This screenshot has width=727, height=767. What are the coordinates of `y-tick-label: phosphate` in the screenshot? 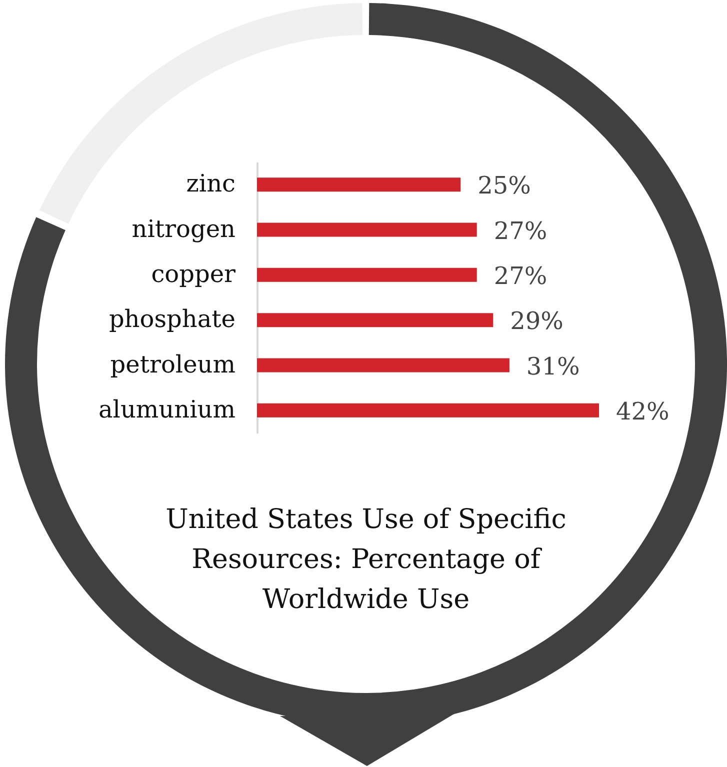 It's located at (172, 319).